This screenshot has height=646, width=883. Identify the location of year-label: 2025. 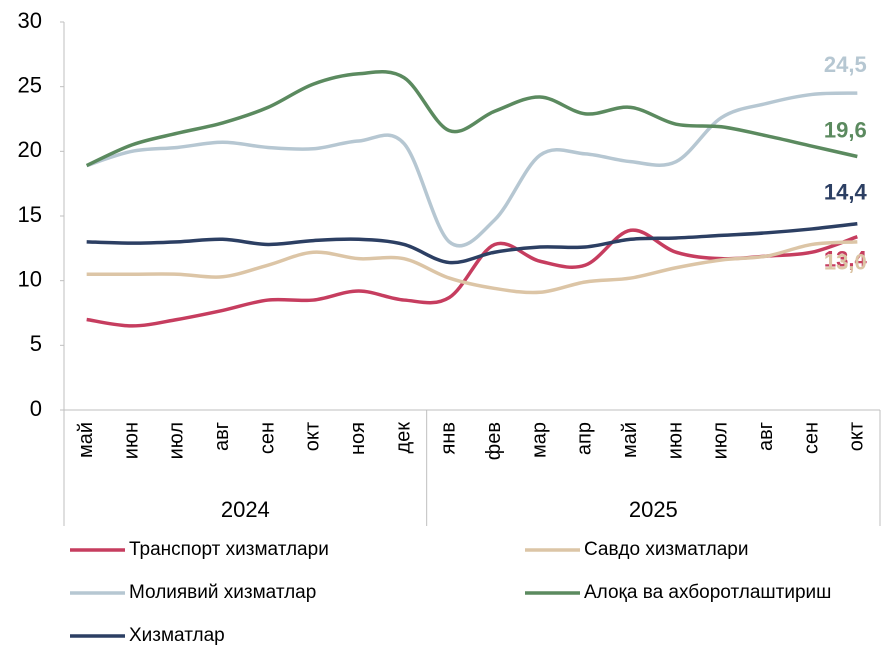
(653, 509).